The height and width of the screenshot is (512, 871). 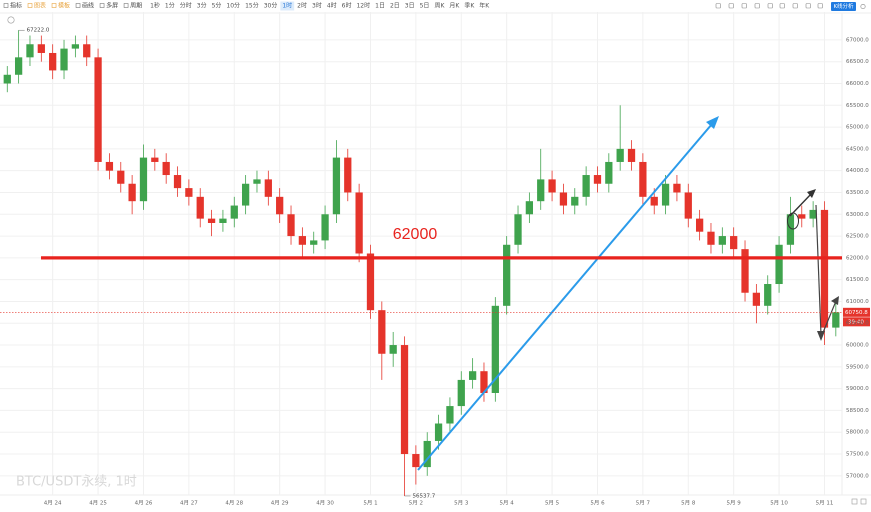 I want to click on interval-button: 年K, so click(x=484, y=6).